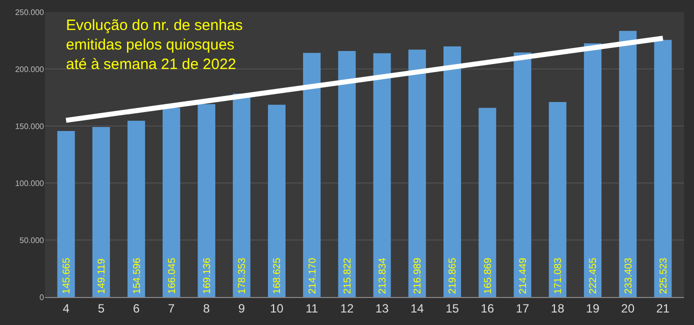 This screenshot has width=694, height=325. What do you see at coordinates (136, 308) in the screenshot?
I see `x-tick-label: 6` at bounding box center [136, 308].